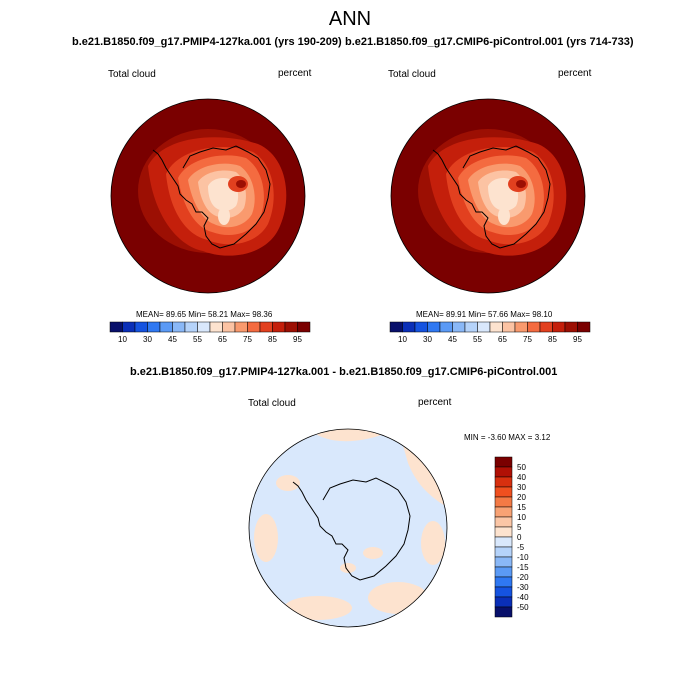 Image resolution: width=700 pixels, height=700 pixels. I want to click on panel-1-cloud-field, so click(208, 196).